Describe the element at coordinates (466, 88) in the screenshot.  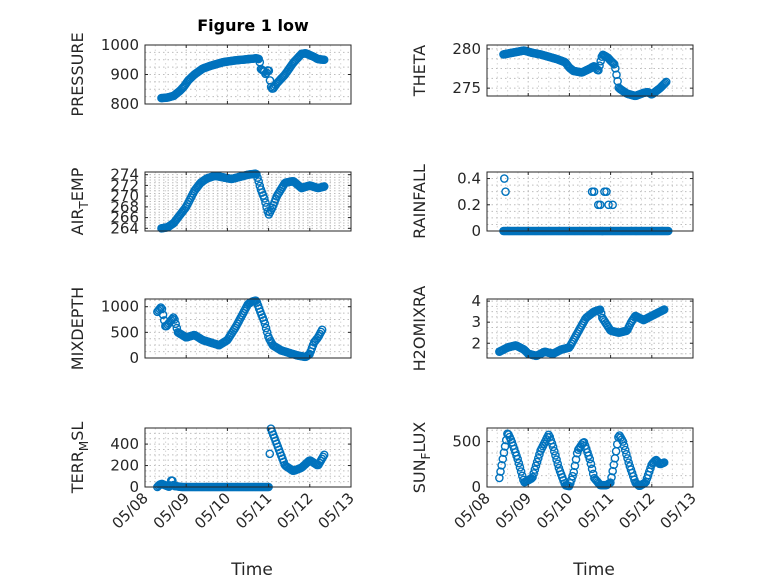
I see `y-tick-label: 275` at that location.